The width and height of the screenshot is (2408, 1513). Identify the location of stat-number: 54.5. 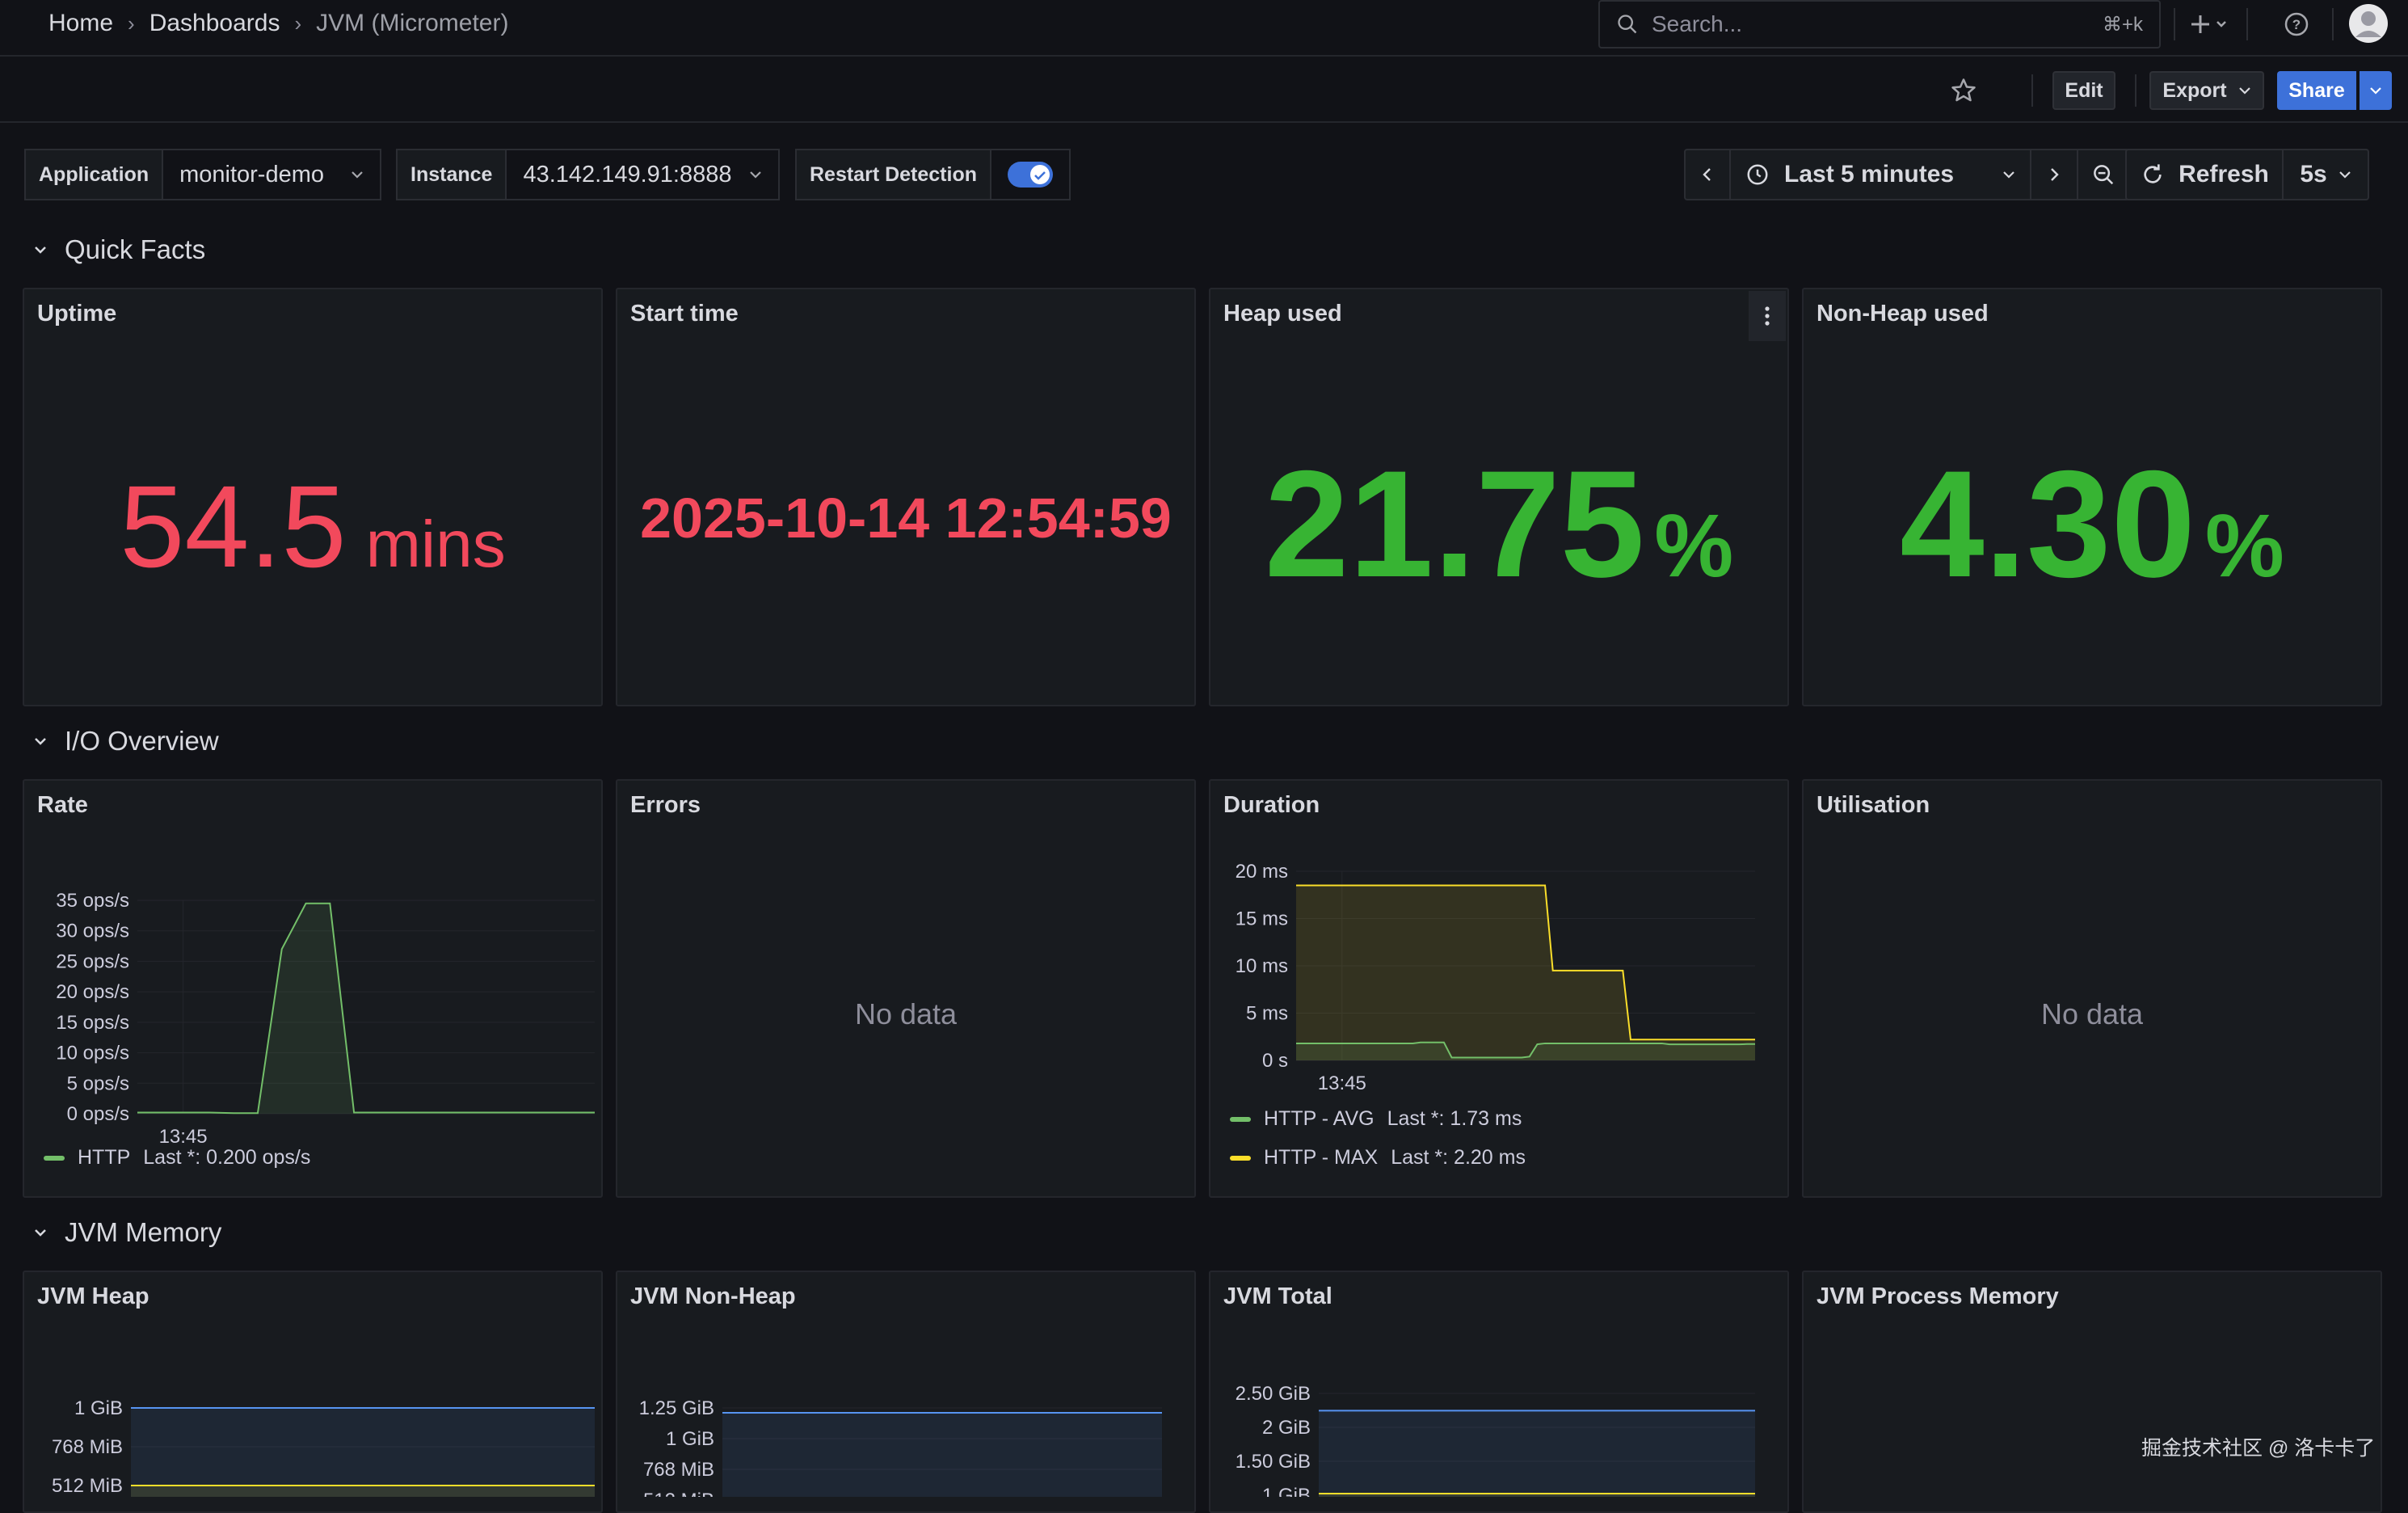
(233, 527).